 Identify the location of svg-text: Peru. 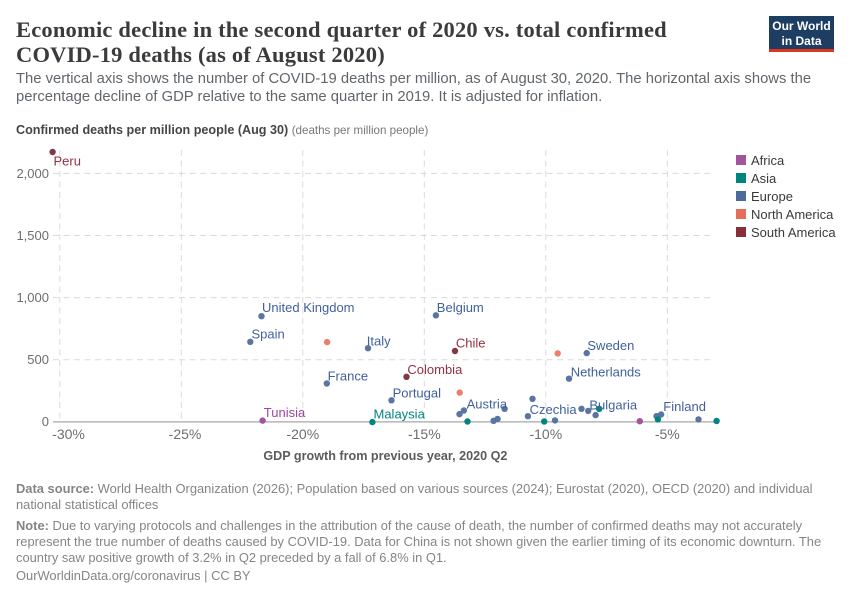
(67, 160).